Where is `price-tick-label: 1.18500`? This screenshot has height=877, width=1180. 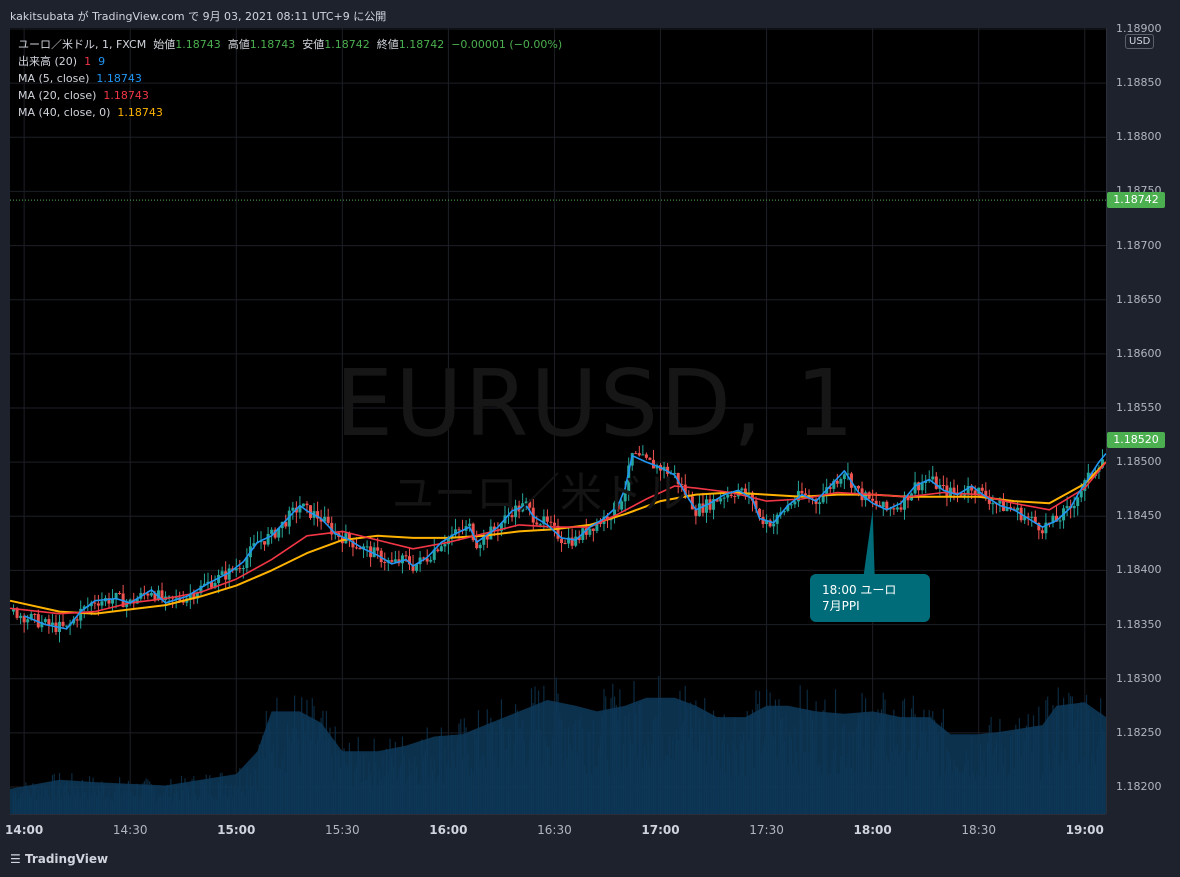 price-tick-label: 1.18500 is located at coordinates (1139, 462).